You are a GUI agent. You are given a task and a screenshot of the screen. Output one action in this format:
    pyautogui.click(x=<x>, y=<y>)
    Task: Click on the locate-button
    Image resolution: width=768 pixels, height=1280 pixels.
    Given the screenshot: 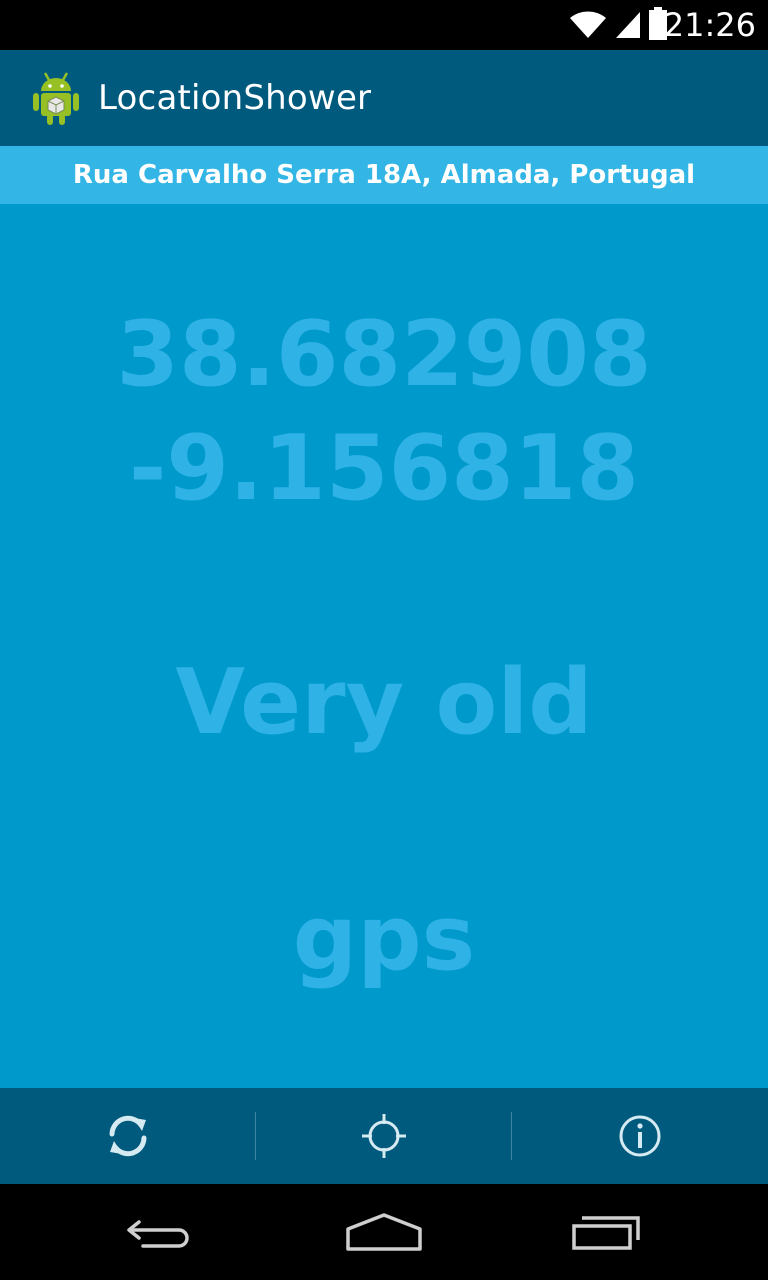 What is the action you would take?
    pyautogui.click(x=384, y=1136)
    